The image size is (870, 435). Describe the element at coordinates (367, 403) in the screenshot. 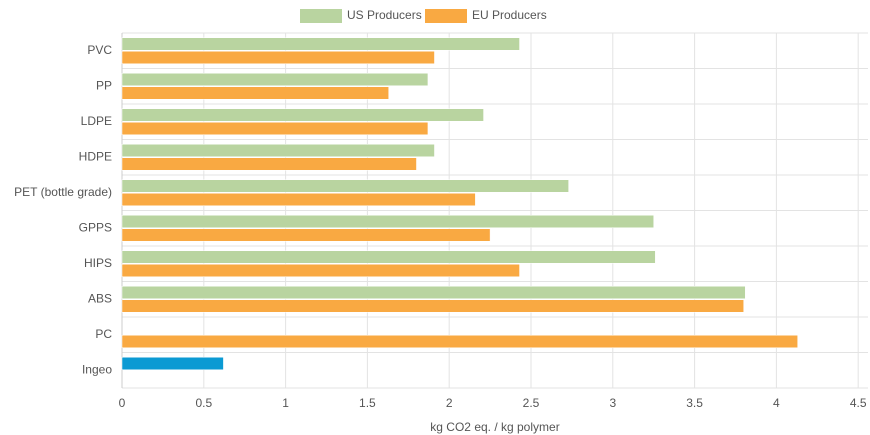

I see `x-tick-label: 1.5` at that location.